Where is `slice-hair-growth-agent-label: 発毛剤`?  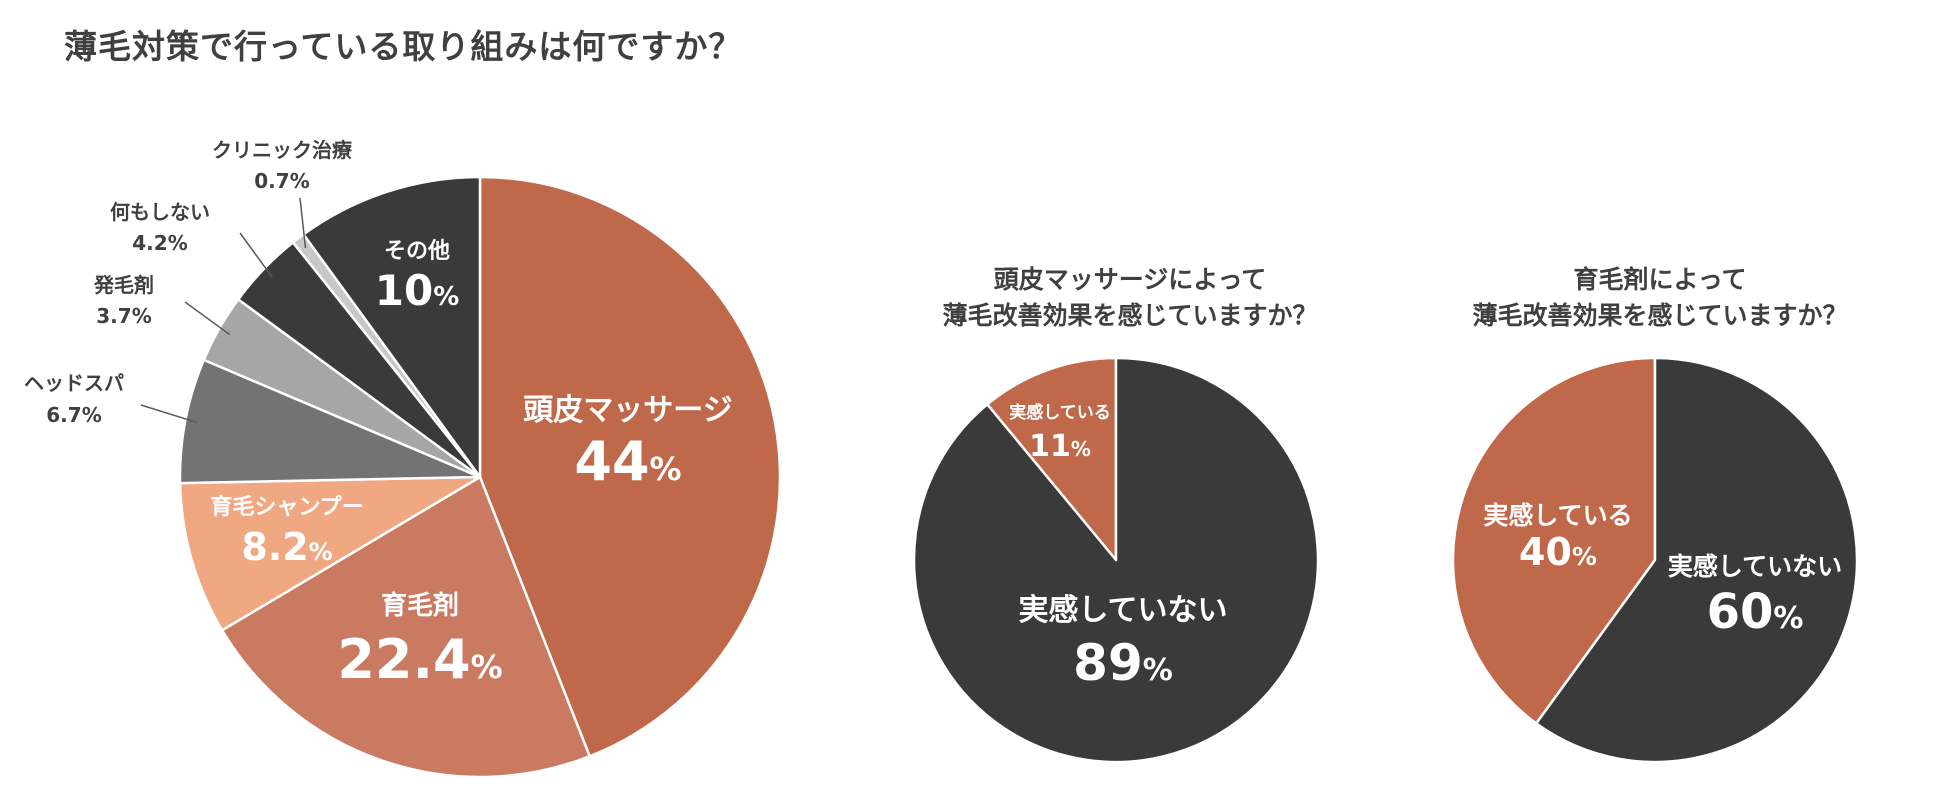 slice-hair-growth-agent-label: 発毛剤 is located at coordinates (123, 285).